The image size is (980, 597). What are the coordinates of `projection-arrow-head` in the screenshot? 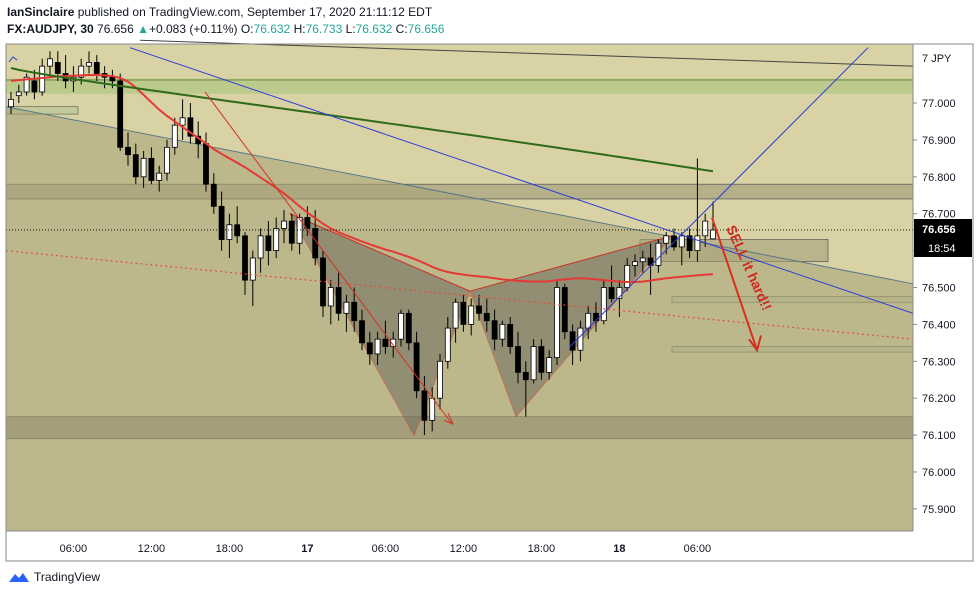 It's located at (448, 418).